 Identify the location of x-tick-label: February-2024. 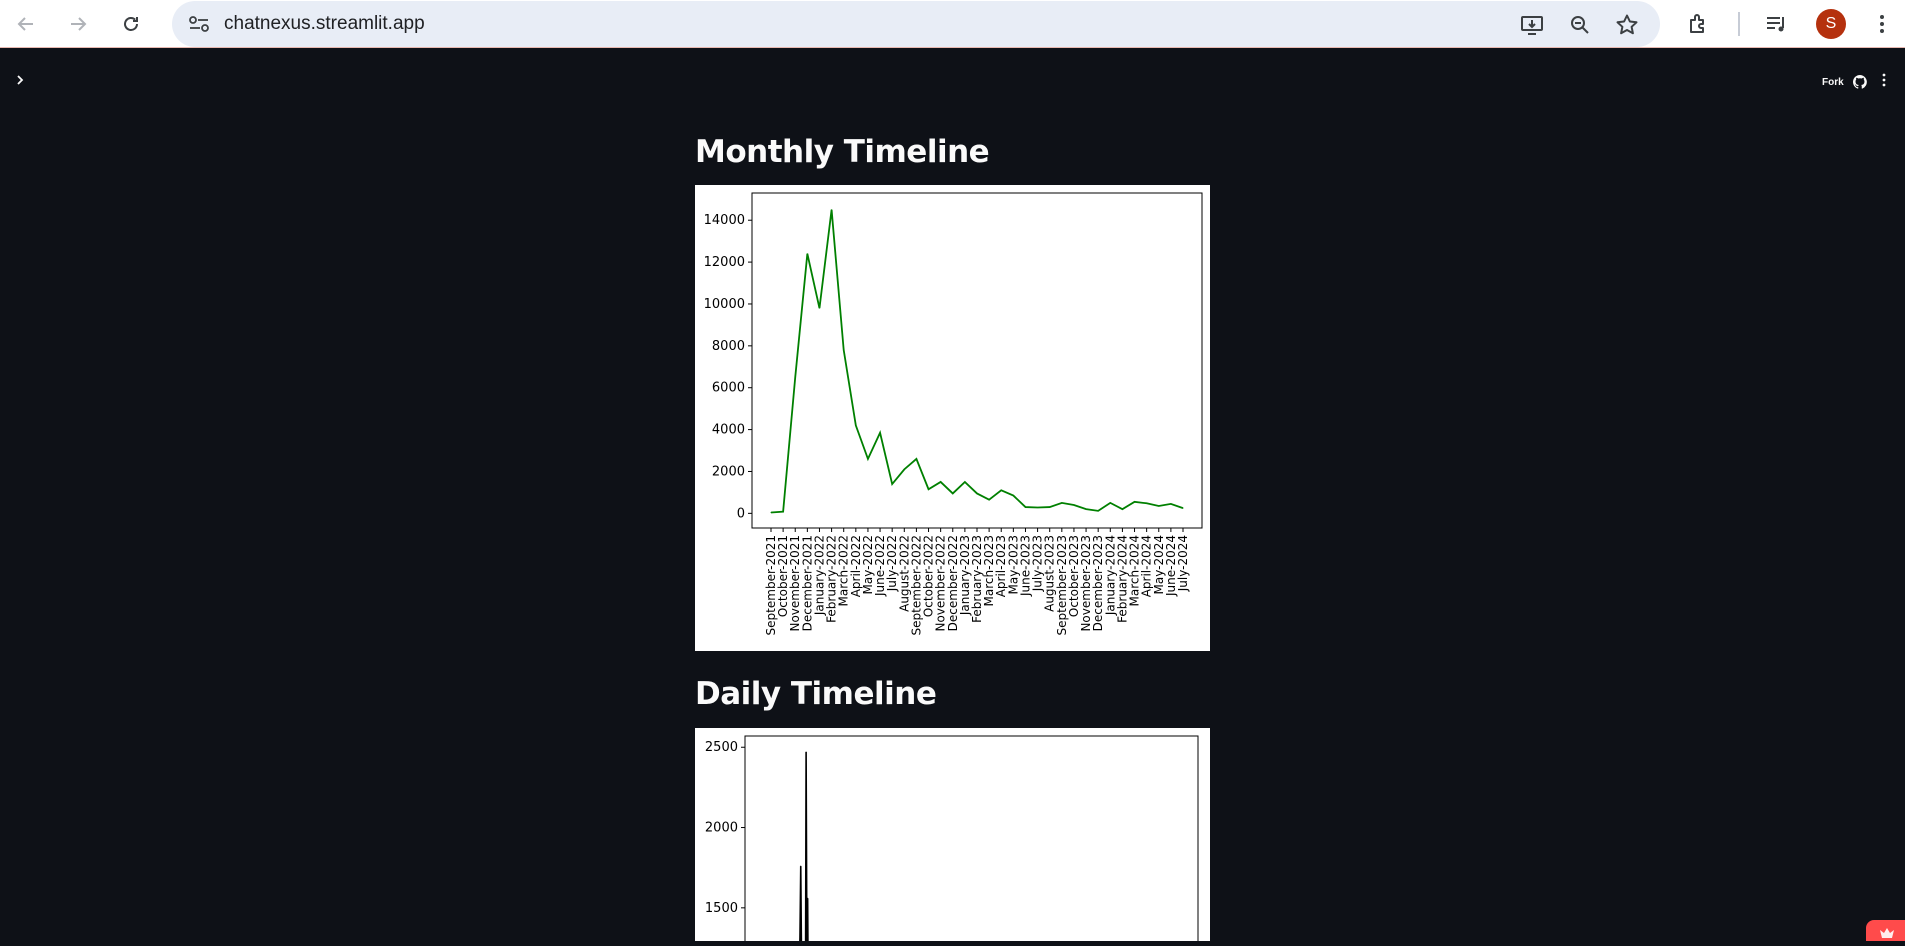
(1122, 579).